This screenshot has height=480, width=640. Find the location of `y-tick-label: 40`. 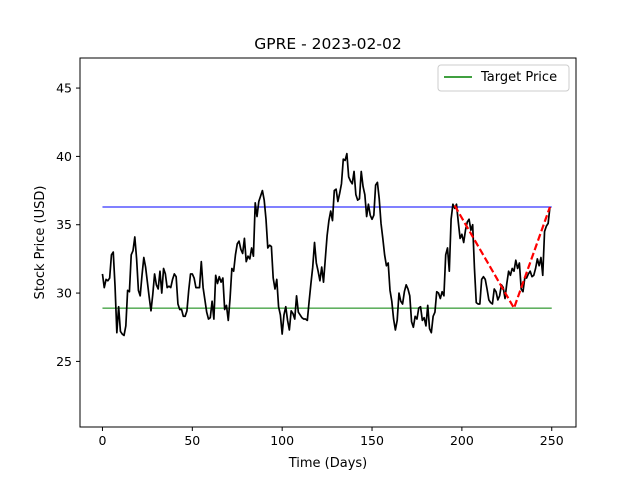

y-tick-label: 40 is located at coordinates (64, 156).